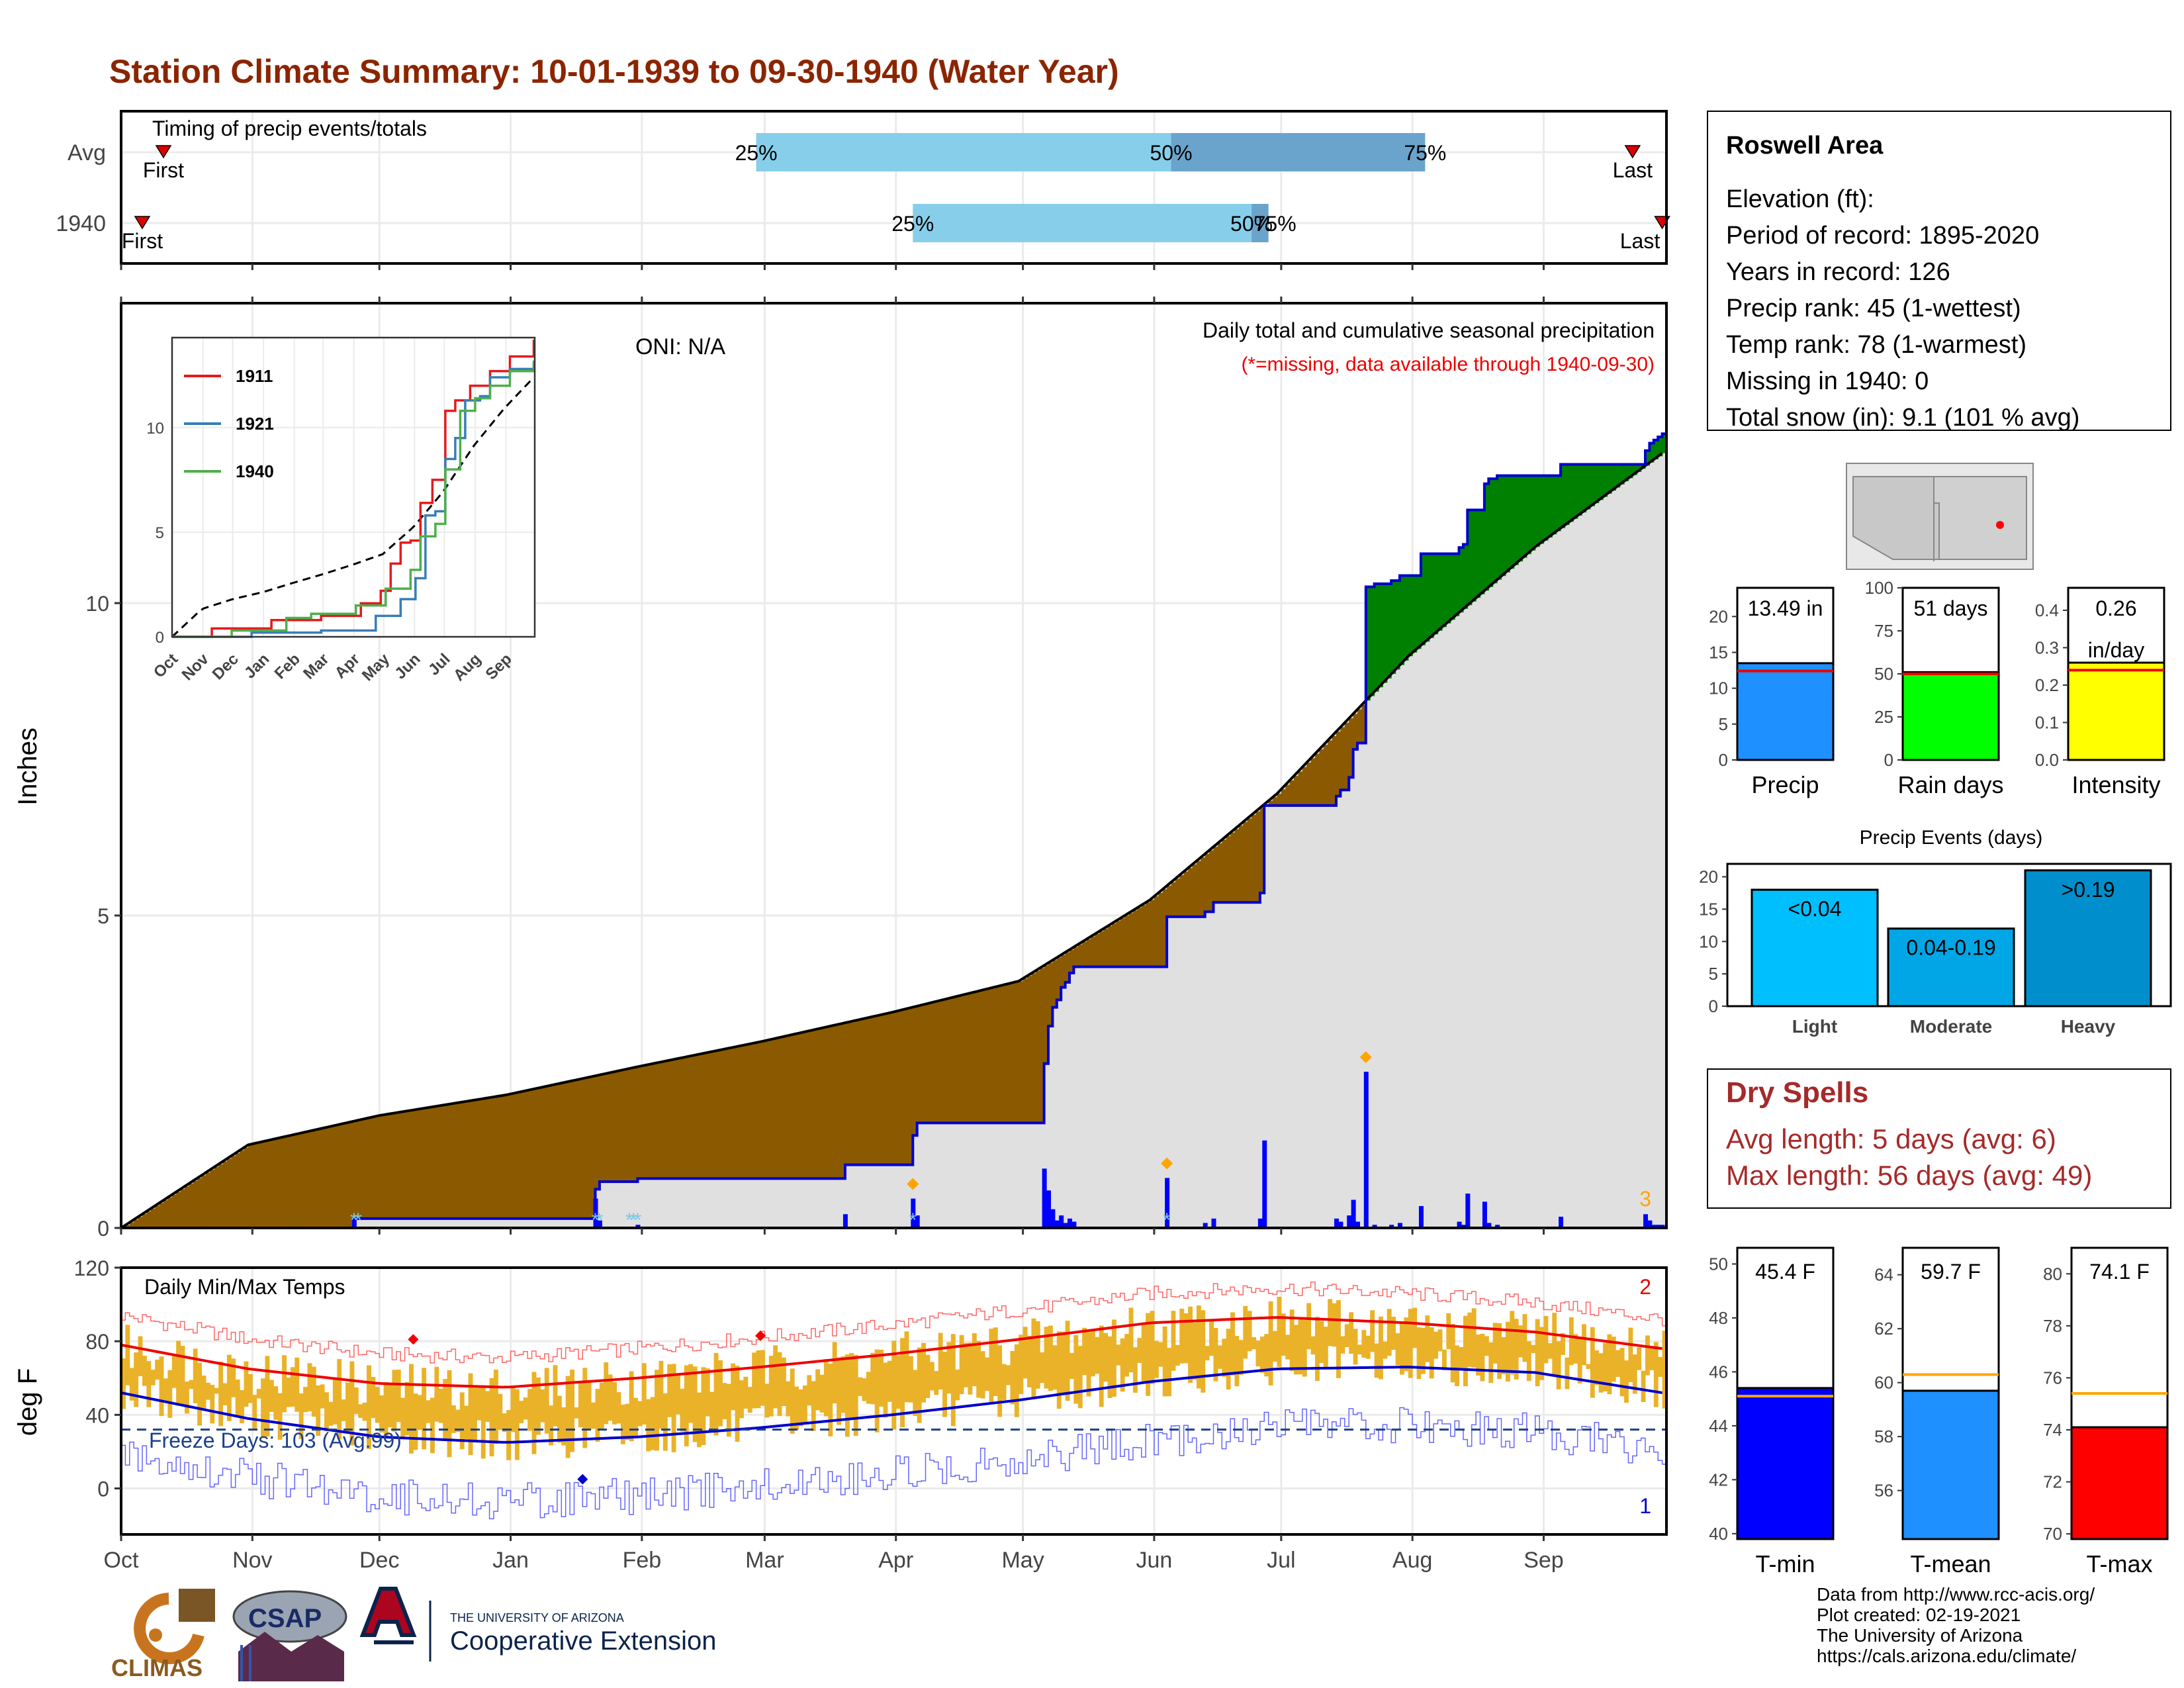  What do you see at coordinates (1879, 588) in the screenshot?
I see `summary-tick-label: 100` at bounding box center [1879, 588].